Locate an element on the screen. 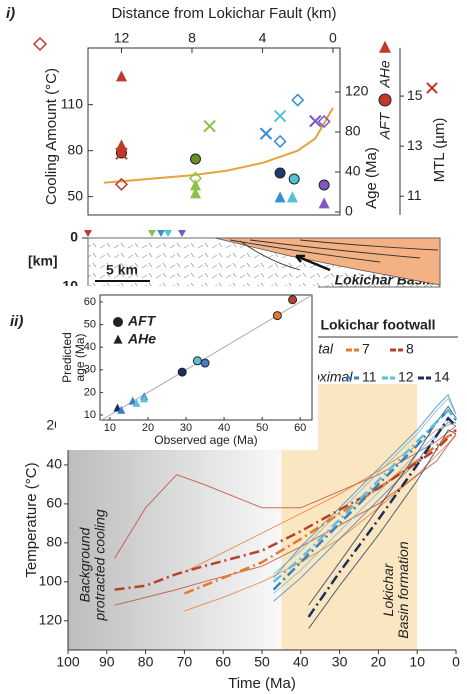 This screenshot has height=694, width=467. y2-tick-label: 80 is located at coordinates (353, 131).